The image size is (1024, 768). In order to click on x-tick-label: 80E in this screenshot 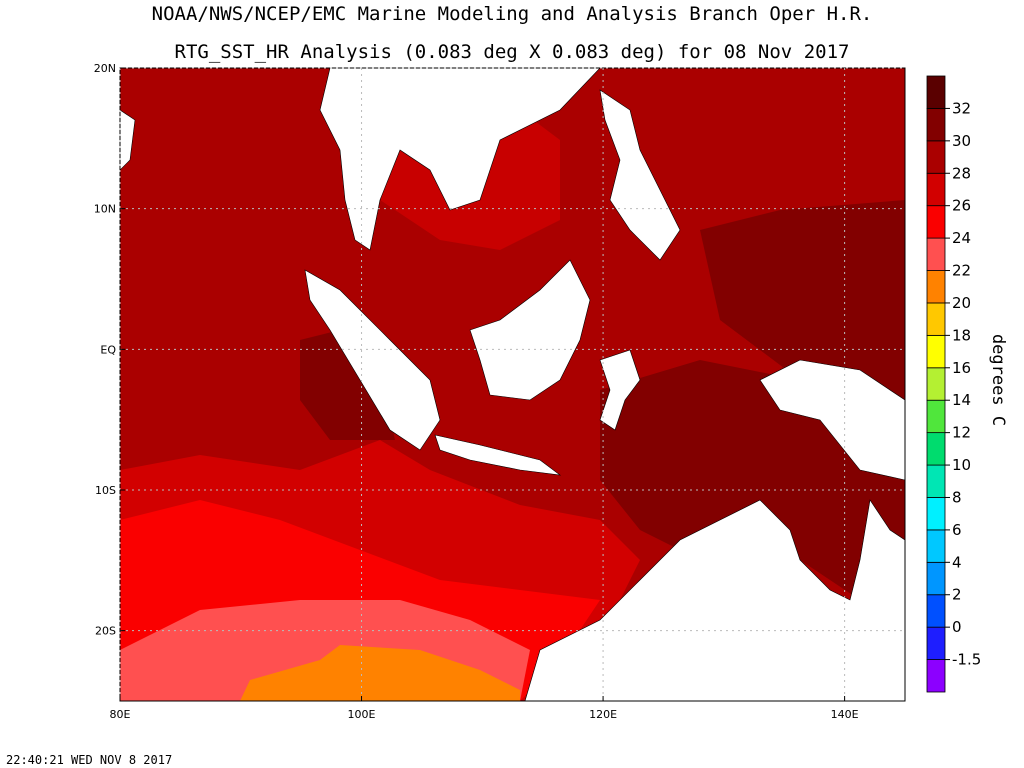, I will do `click(120, 714)`.